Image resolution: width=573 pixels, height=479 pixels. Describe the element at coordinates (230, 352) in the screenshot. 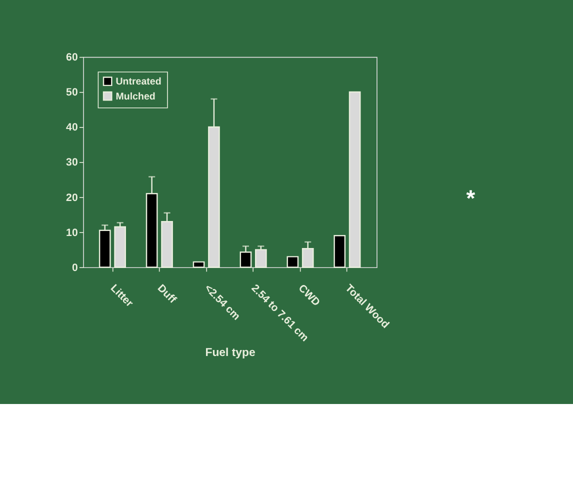

I see `x-axis-title: Fuel type` at that location.